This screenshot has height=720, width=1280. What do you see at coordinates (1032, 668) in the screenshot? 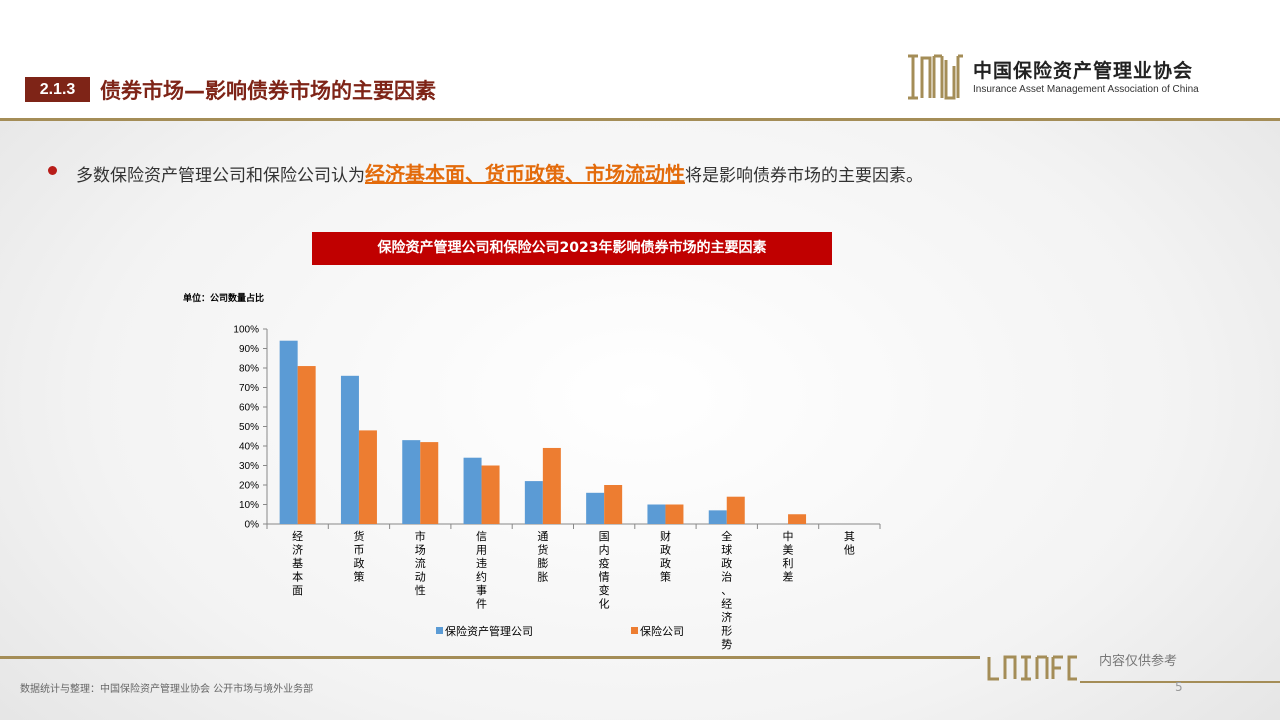
I see `footer-logo-icon` at bounding box center [1032, 668].